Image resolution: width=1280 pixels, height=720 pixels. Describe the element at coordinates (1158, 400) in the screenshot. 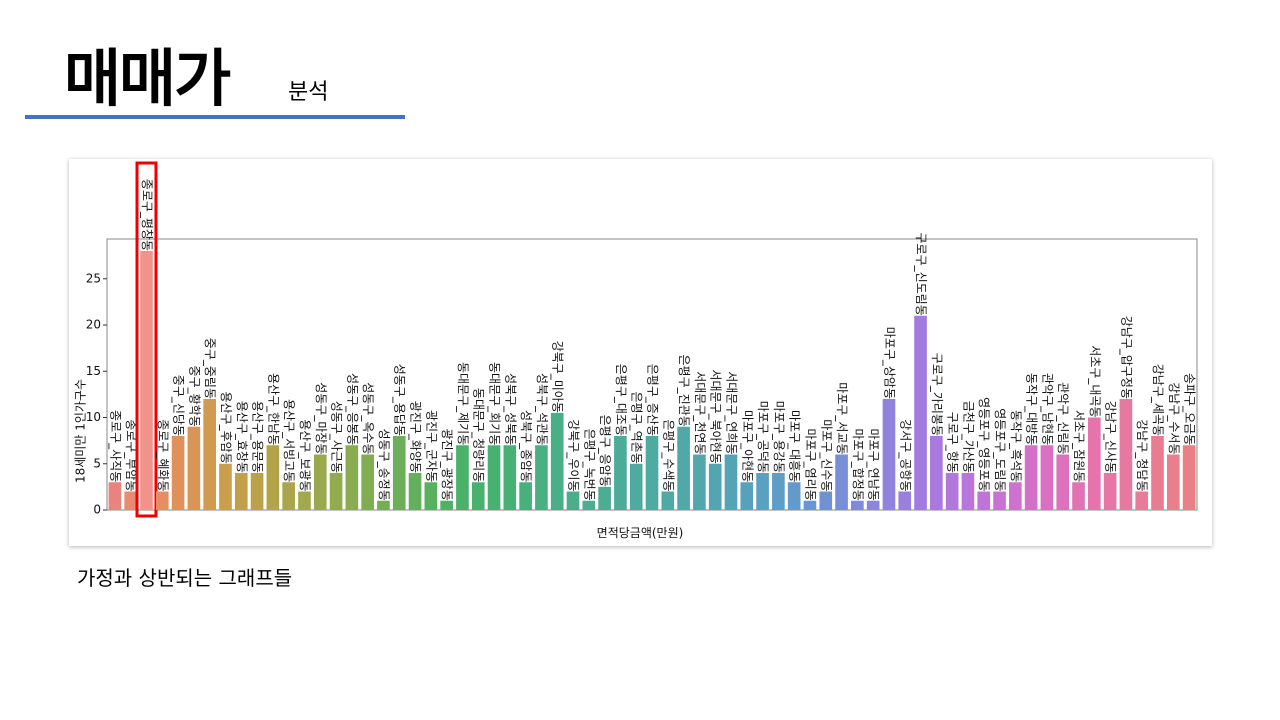

I see `bar-label: 강남구_세곡동` at that location.